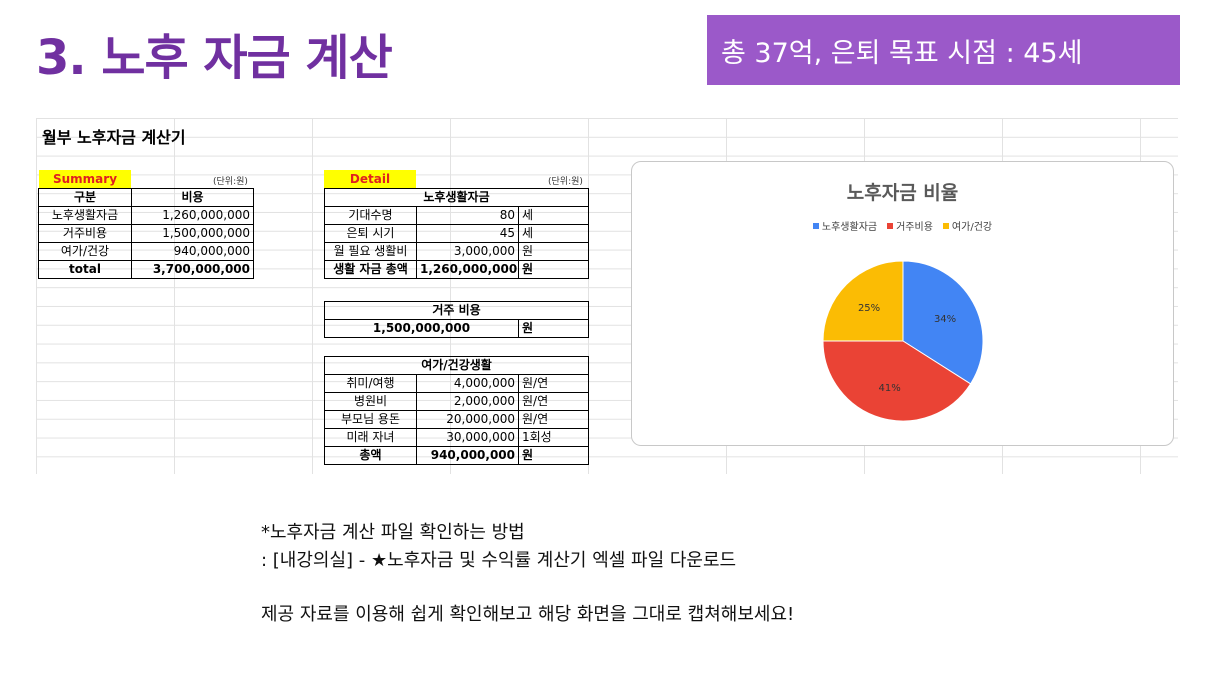  I want to click on leisure-health-header: 여가/건강생활, so click(456, 365).